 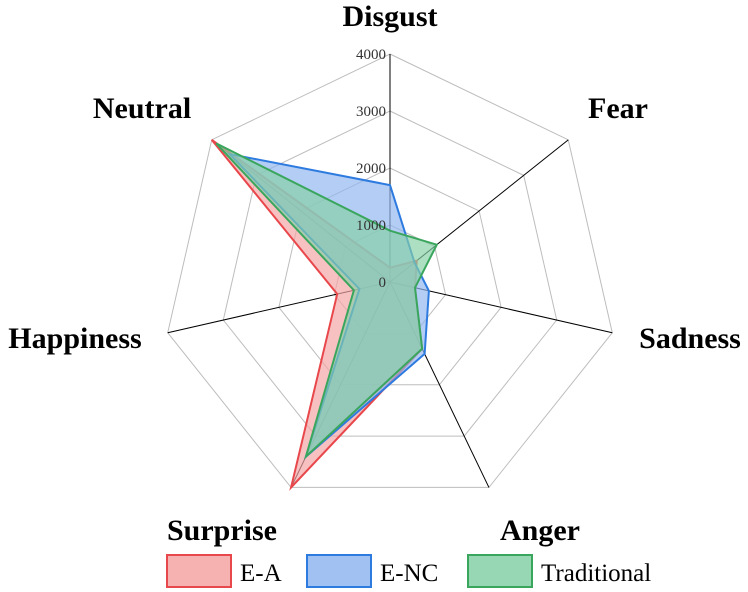 I want to click on axis-label-disgust: Disgust, so click(x=389, y=16).